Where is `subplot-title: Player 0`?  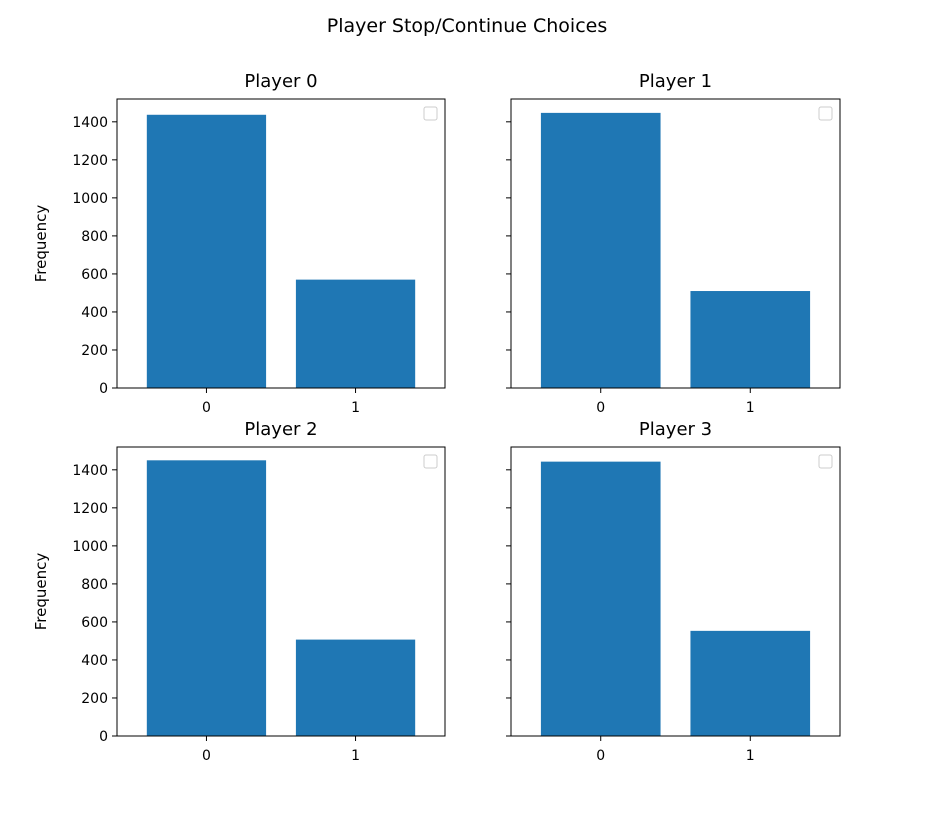 subplot-title: Player 0 is located at coordinates (280, 81).